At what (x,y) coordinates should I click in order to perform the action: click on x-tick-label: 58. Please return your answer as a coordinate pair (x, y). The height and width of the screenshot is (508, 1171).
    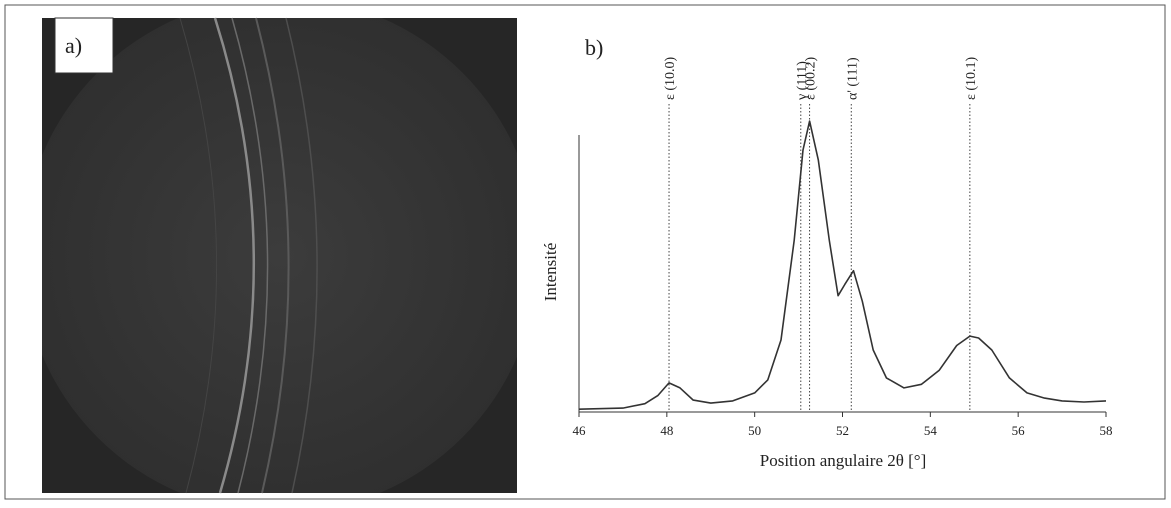
    Looking at the image, I should click on (1106, 430).